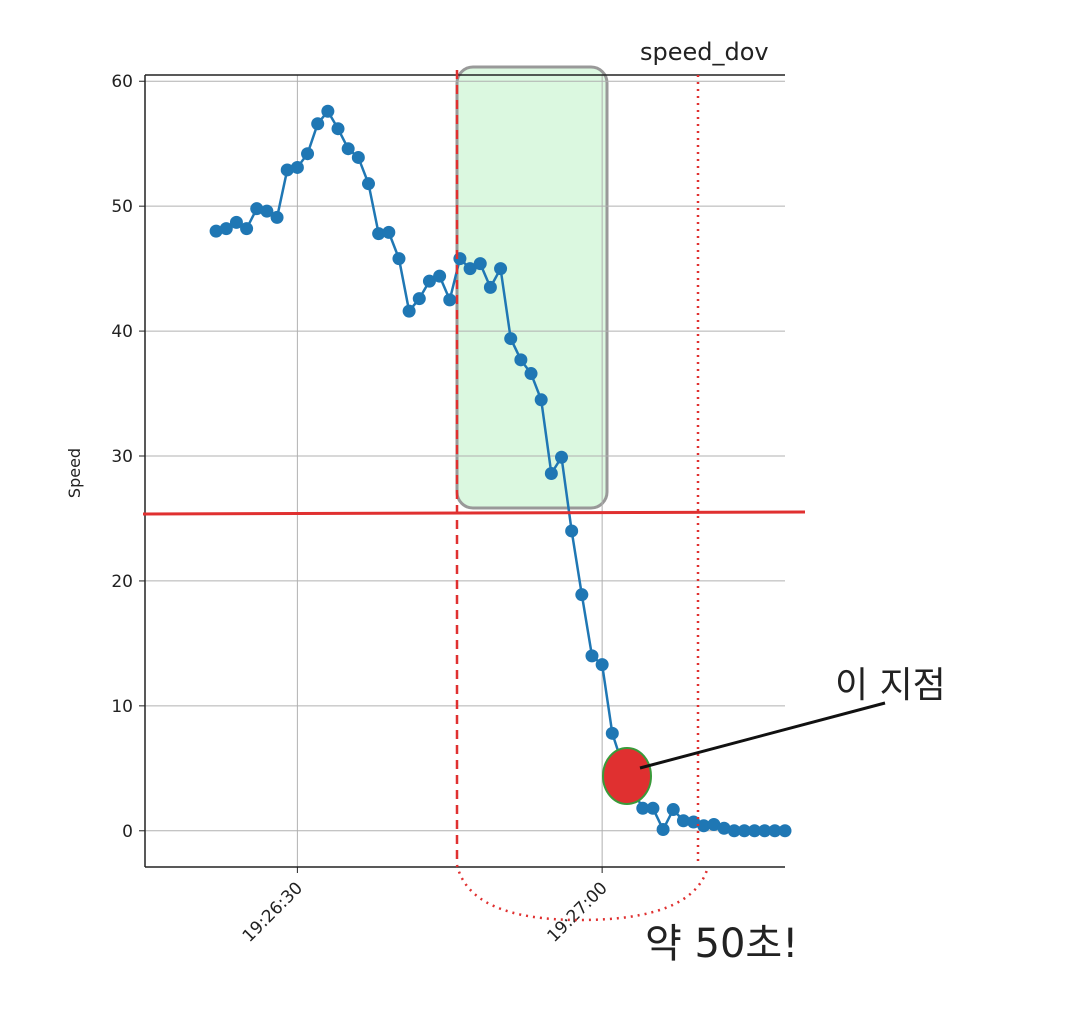 This screenshot has width=1084, height=1014. Describe the element at coordinates (474, 513) in the screenshot. I see `threshold-line` at that location.